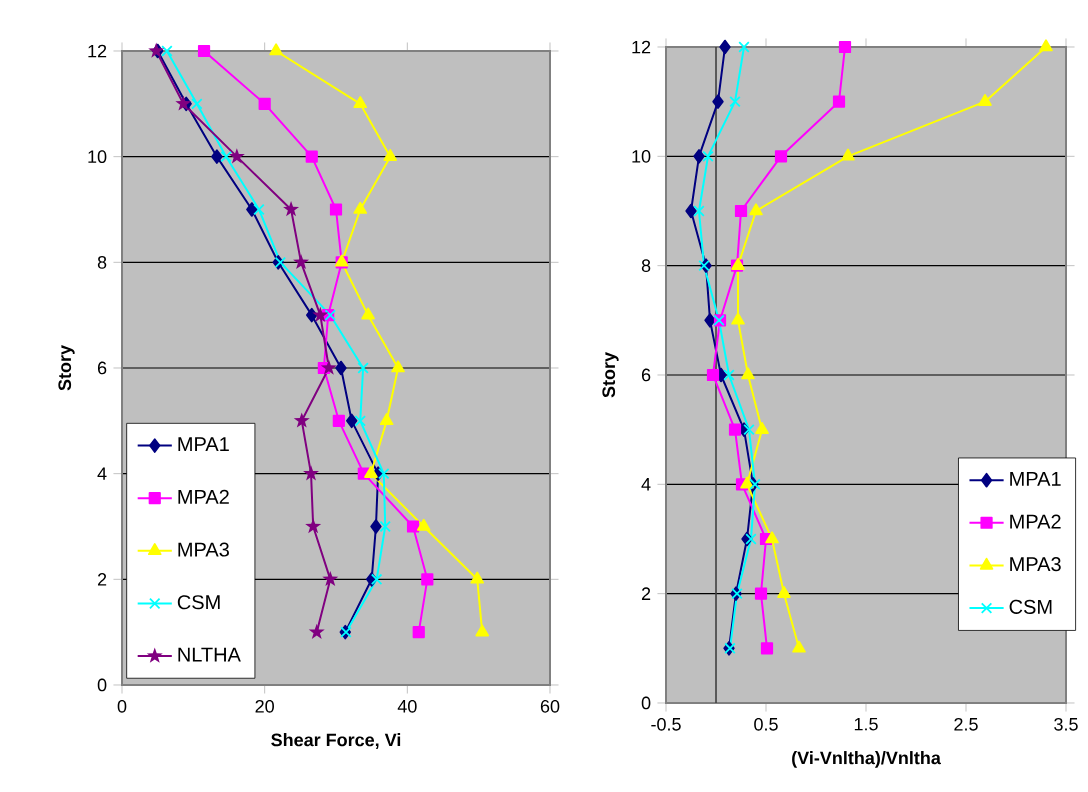 Image resolution: width=1088 pixels, height=792 pixels. Describe the element at coordinates (264, 706) in the screenshot. I see `x-tick-label: 20` at that location.